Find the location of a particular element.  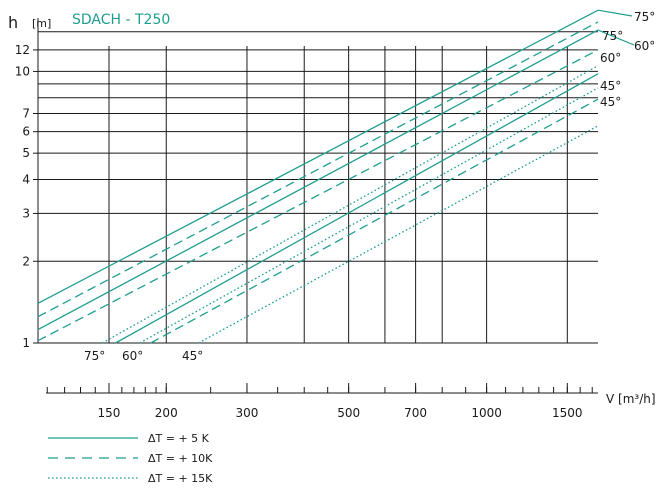

y-tick-label: 1 is located at coordinates (26, 343).